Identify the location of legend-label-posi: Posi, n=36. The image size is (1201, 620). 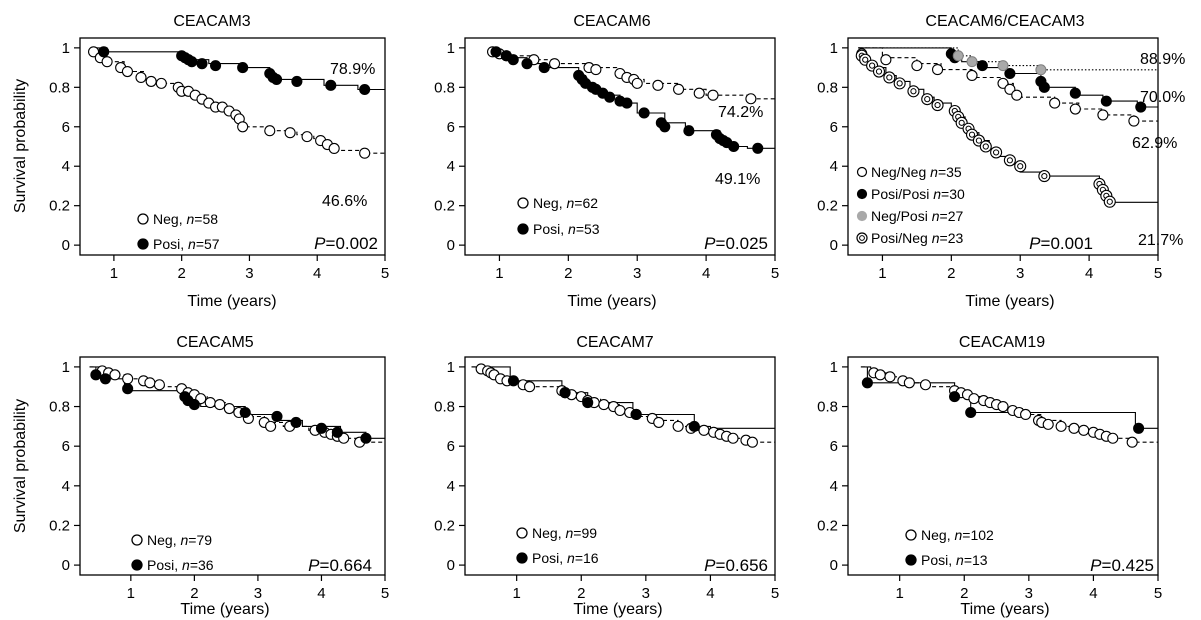
(180, 565).